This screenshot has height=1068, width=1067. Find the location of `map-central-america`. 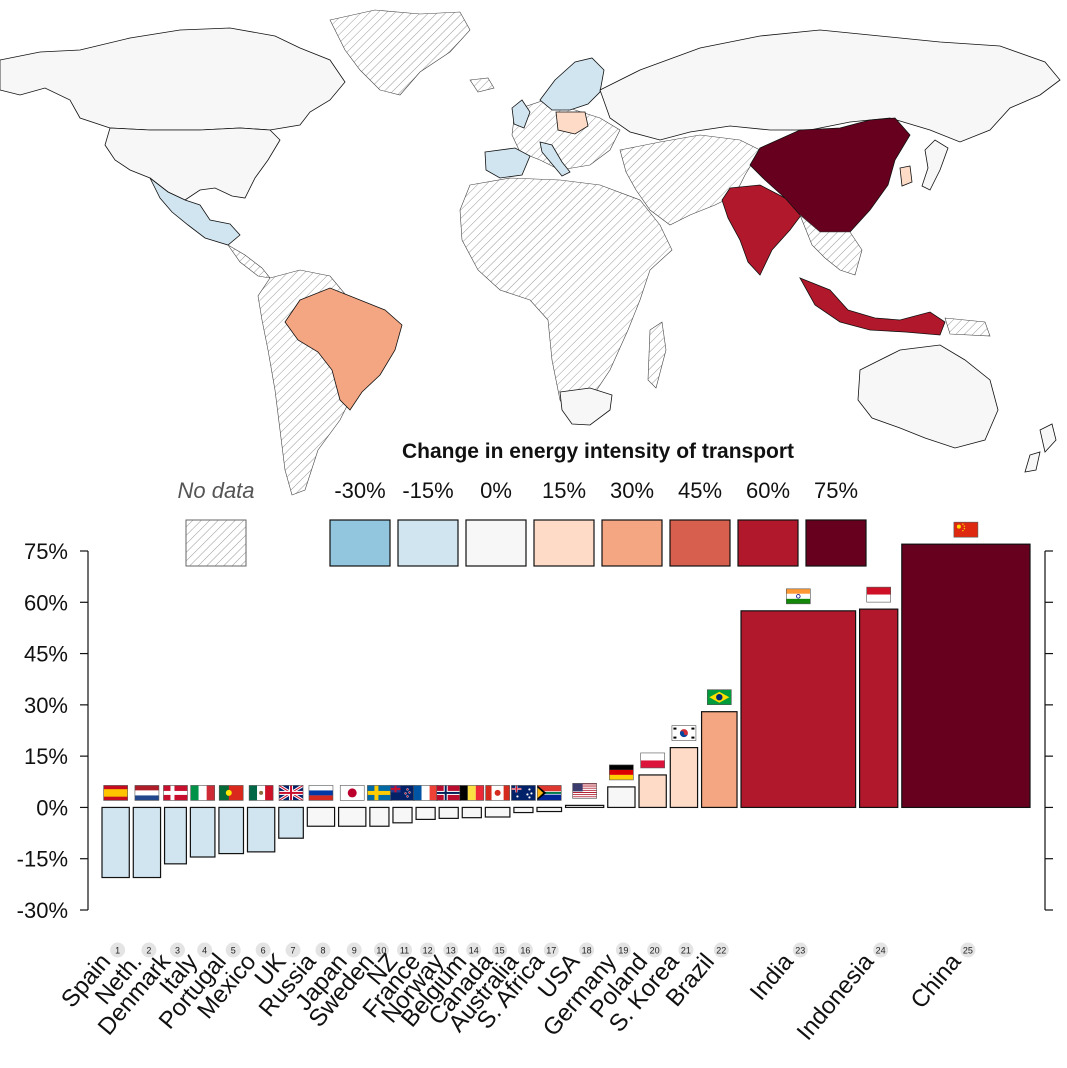

map-central-america is located at coordinates (249, 261).